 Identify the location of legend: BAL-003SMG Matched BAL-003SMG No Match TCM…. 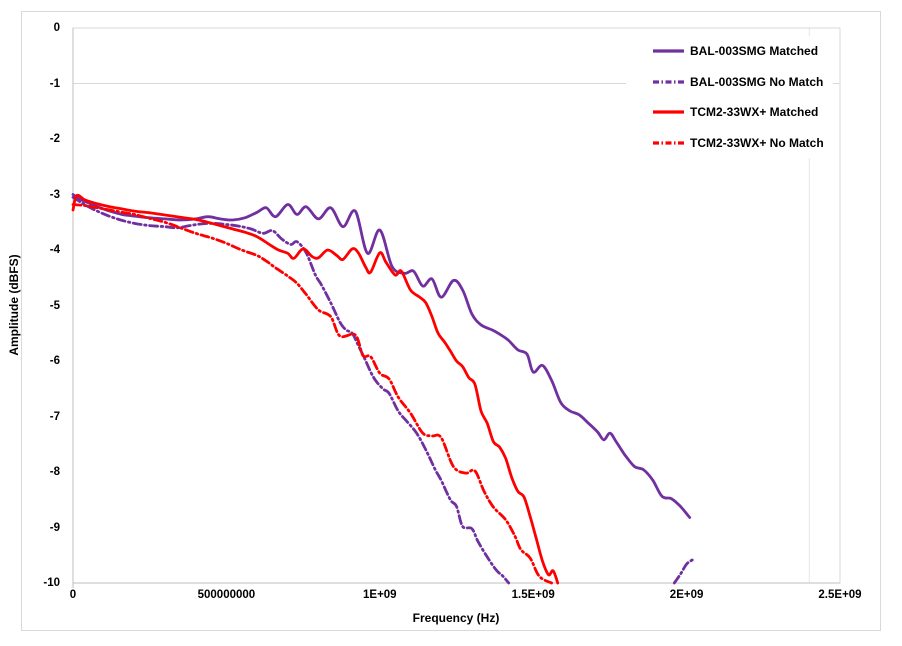
(729, 97).